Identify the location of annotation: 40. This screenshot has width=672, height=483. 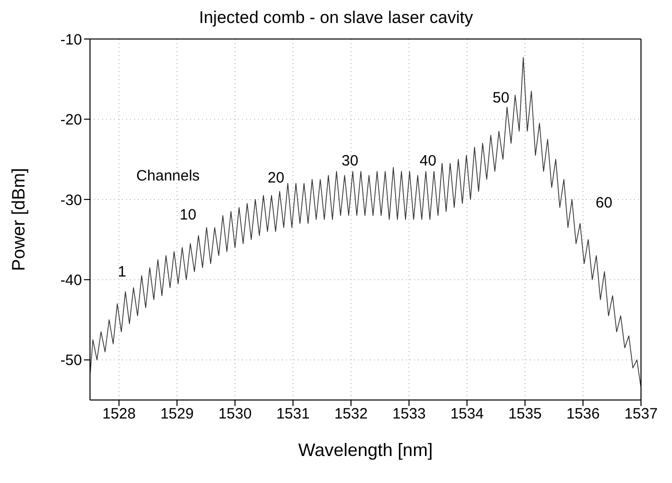
(428, 161).